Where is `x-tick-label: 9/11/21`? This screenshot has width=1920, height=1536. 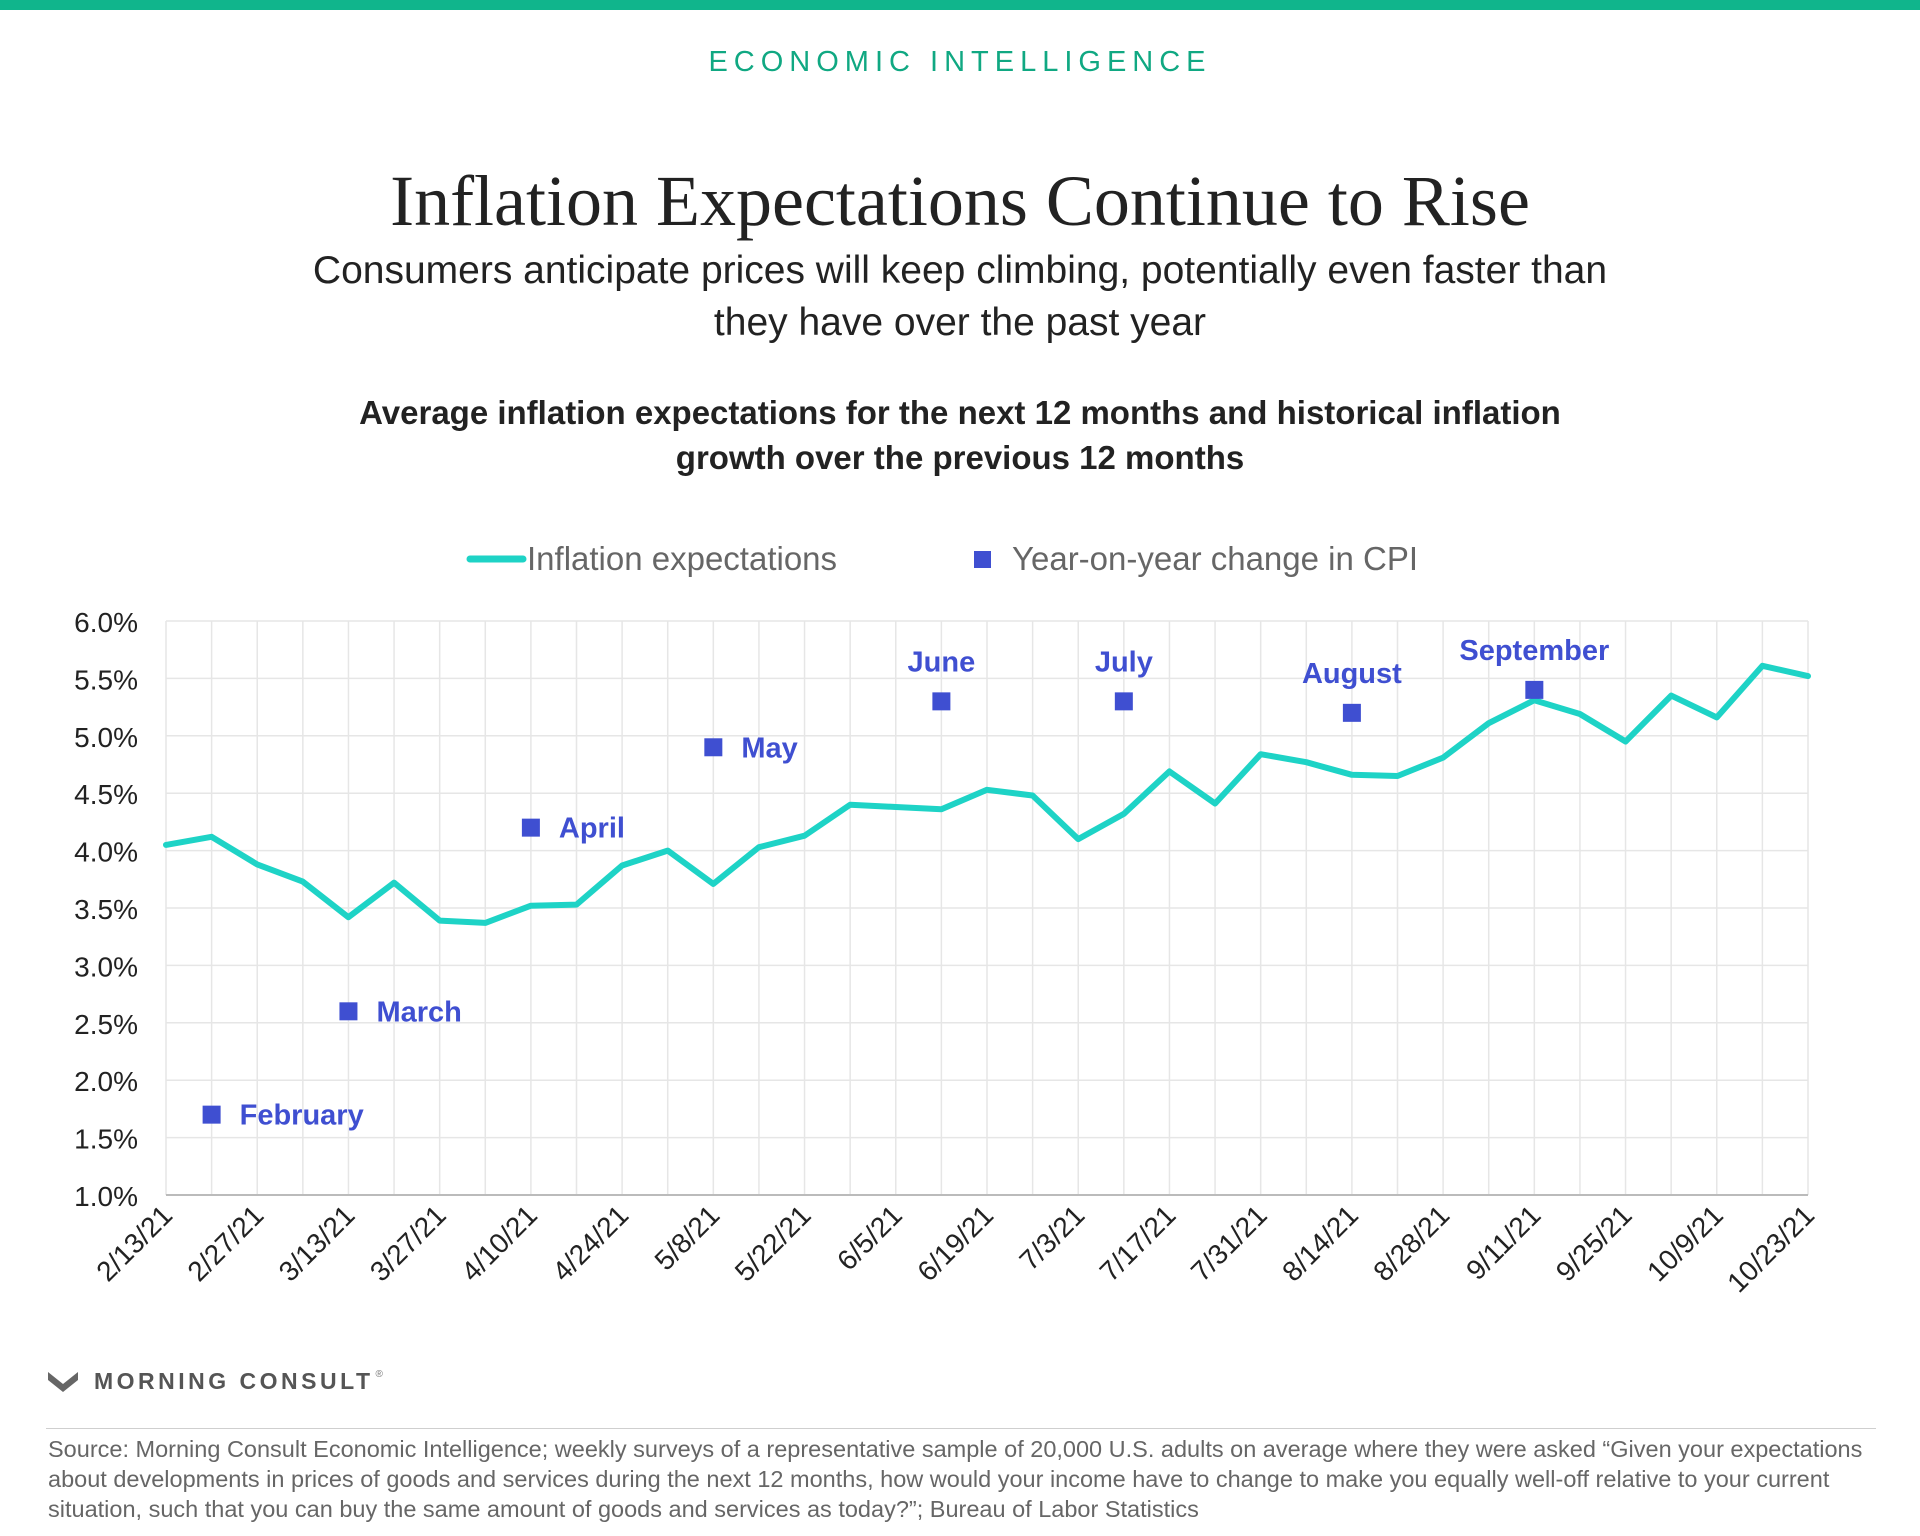
x-tick-label: 9/11/21 is located at coordinates (1503, 1242).